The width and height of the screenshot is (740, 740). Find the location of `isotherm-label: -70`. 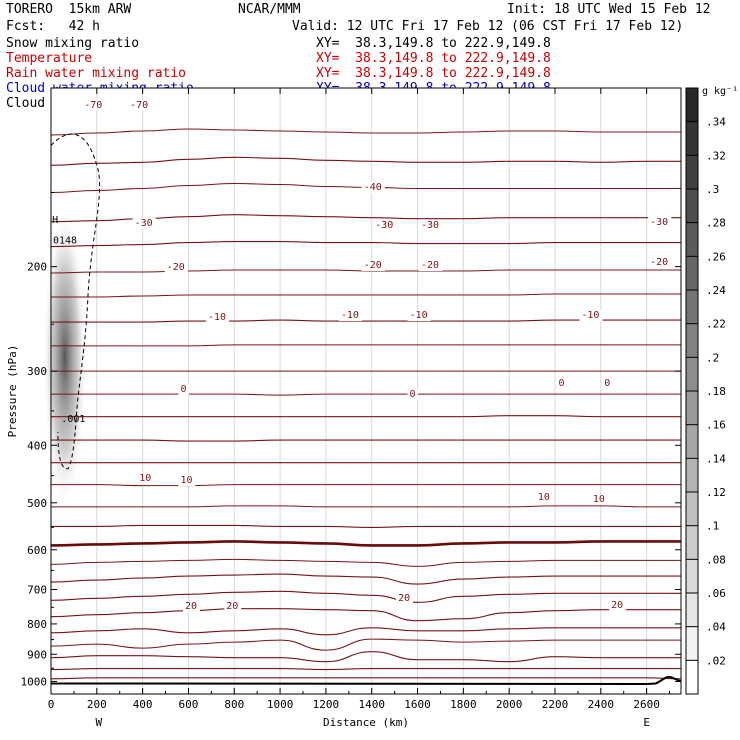

isotherm-label: -70 is located at coordinates (139, 105).